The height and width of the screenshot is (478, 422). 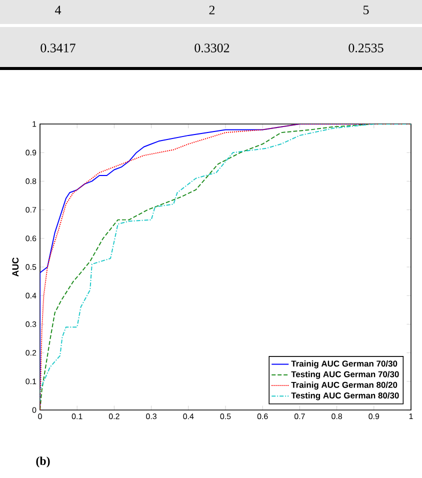 I want to click on text: 5, so click(x=366, y=10).